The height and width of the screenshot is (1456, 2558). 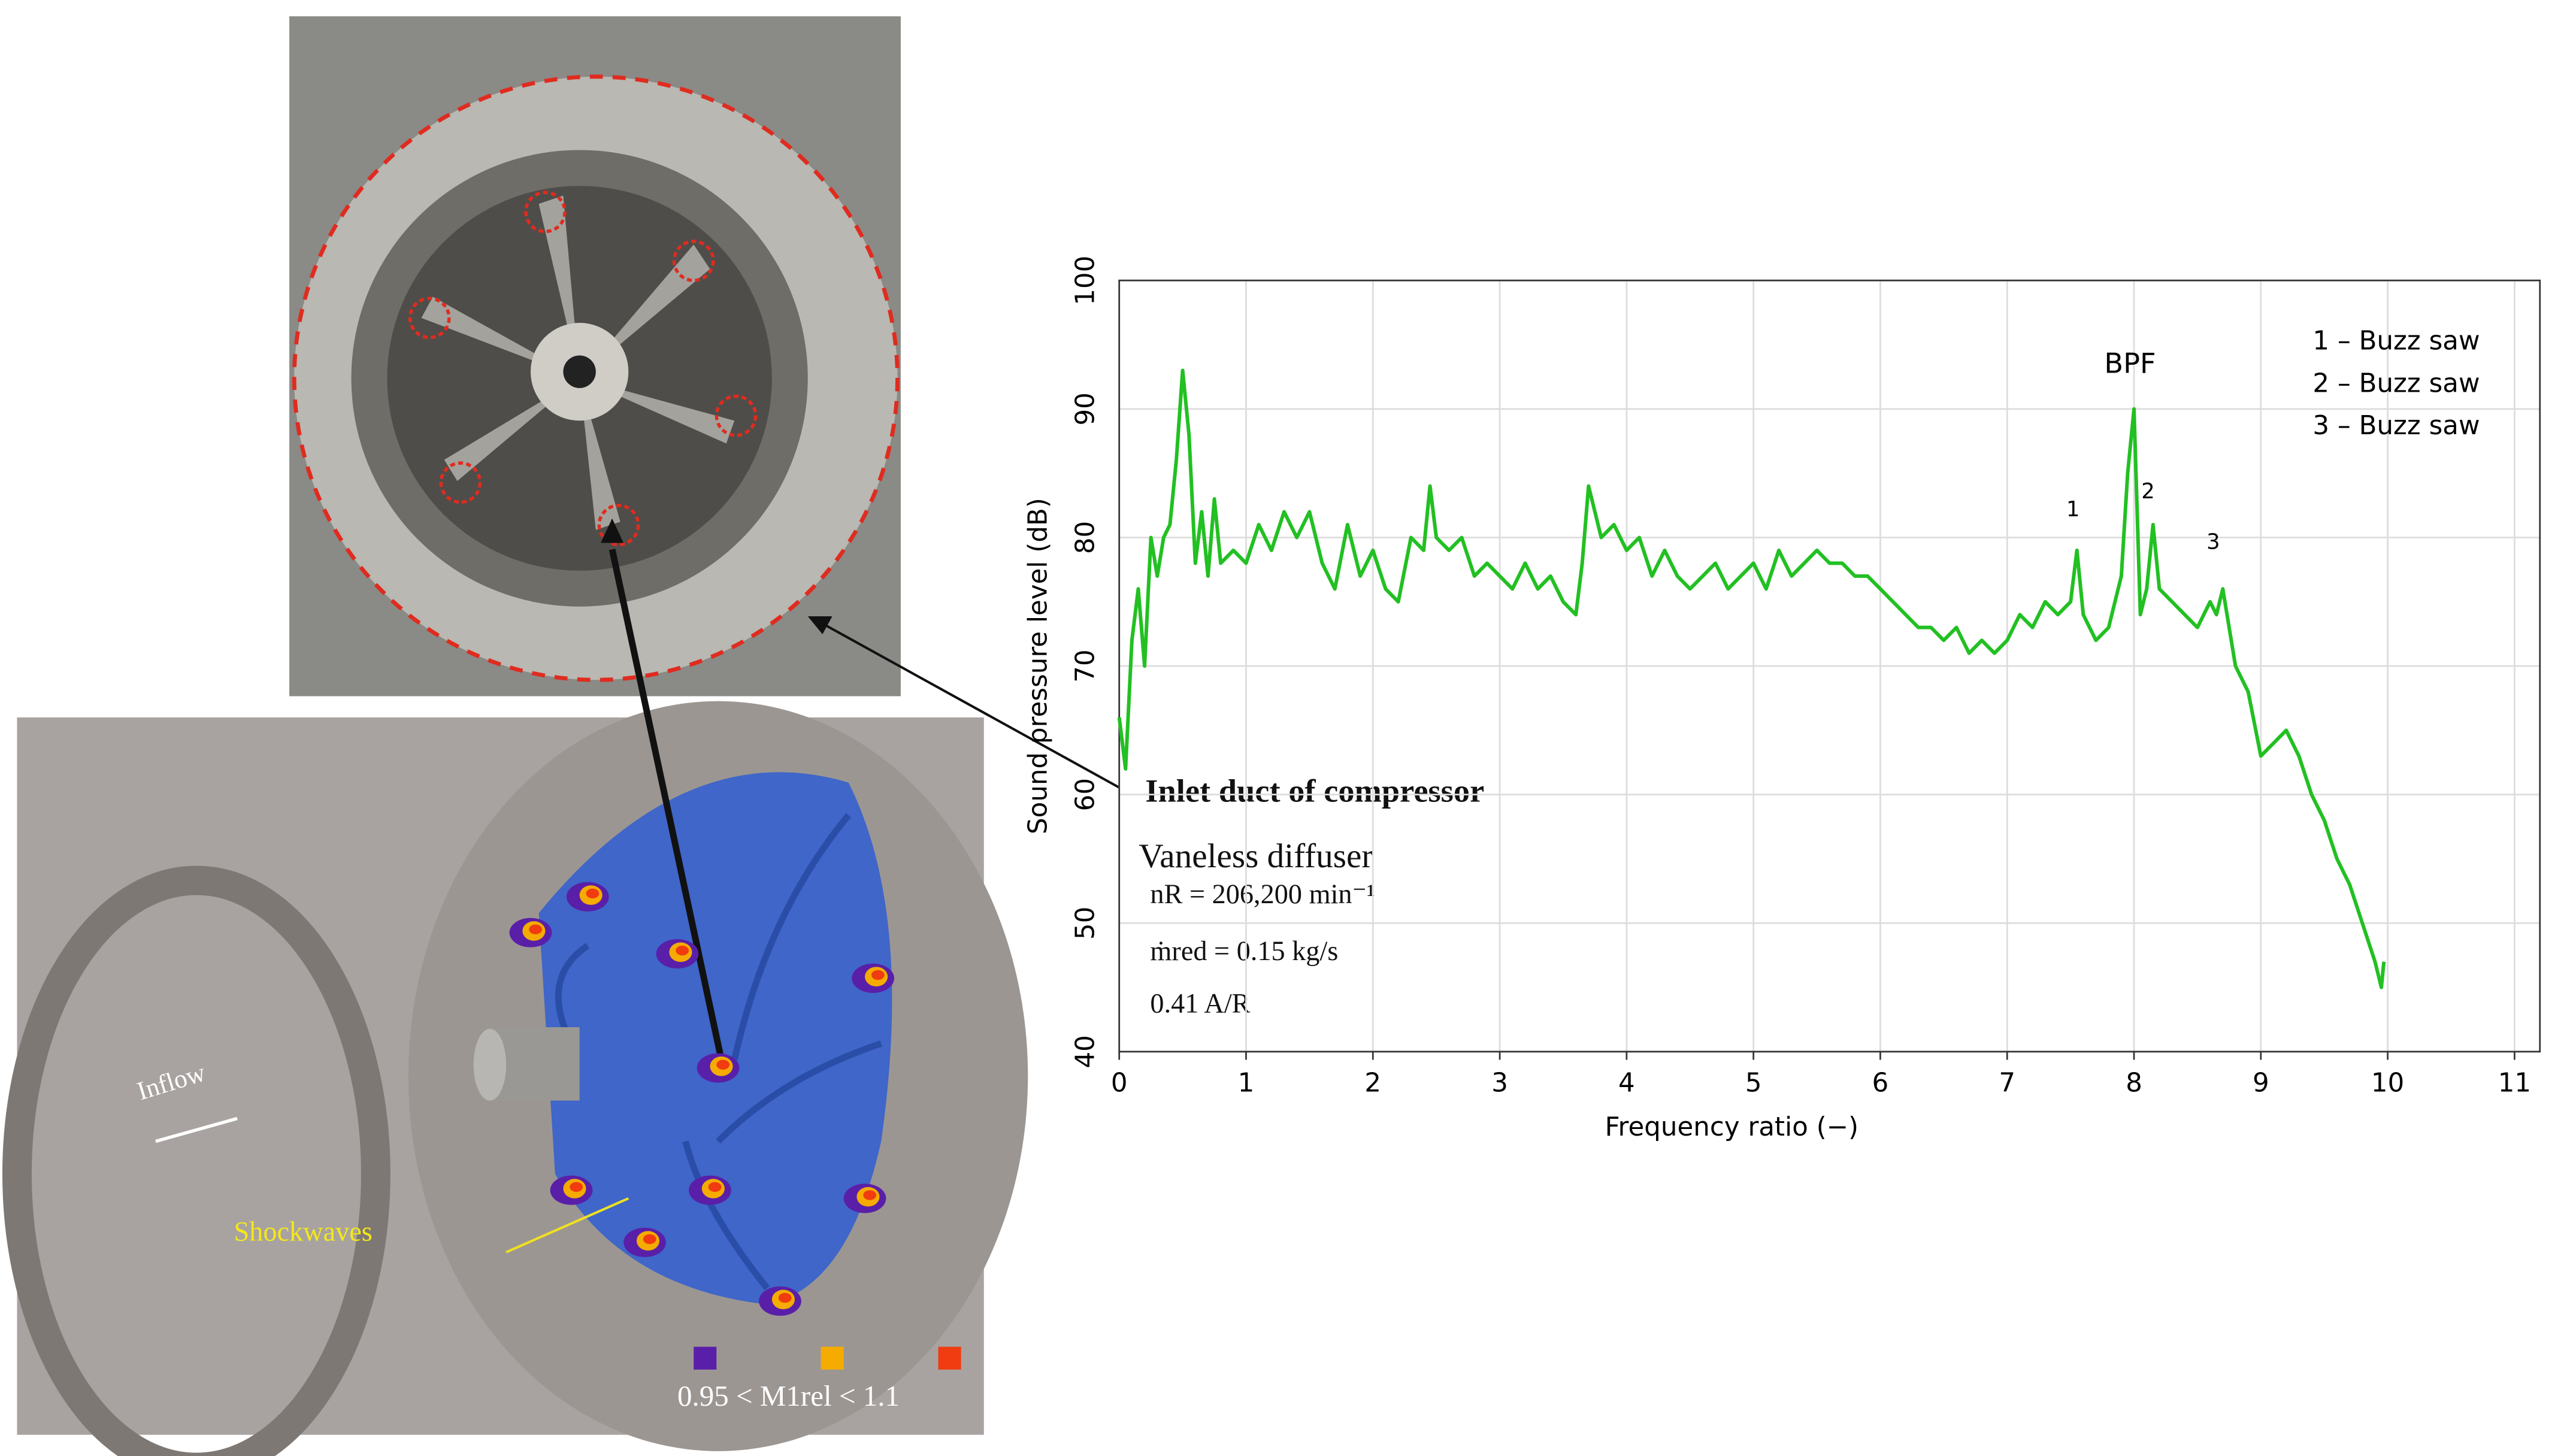 I want to click on inset-line: 0.41 A/R, so click(x=1200, y=1003).